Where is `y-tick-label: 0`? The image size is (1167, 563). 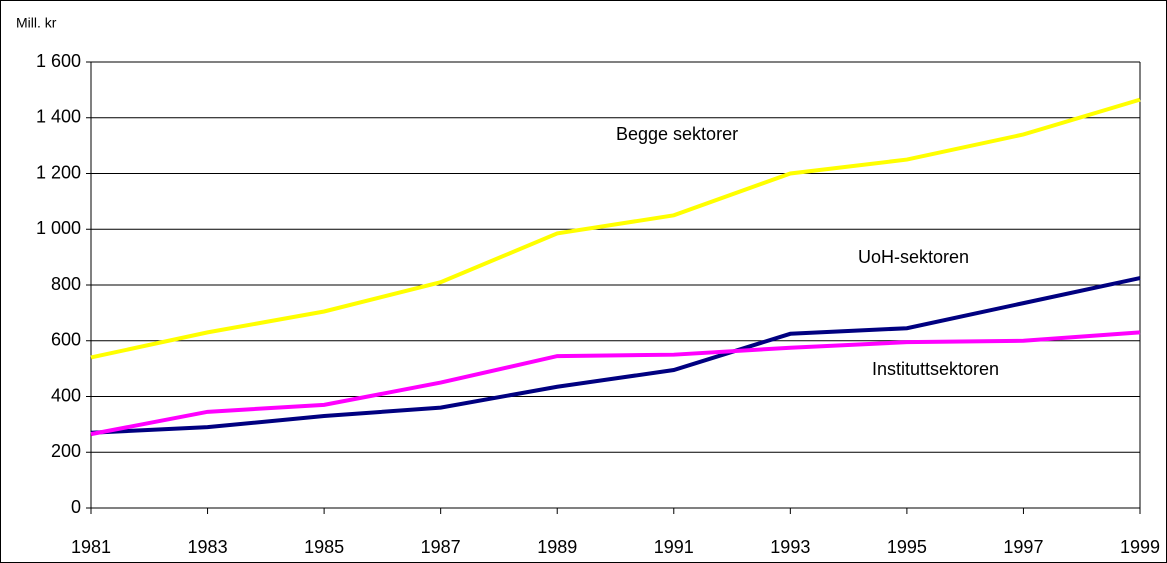
y-tick-label: 0 is located at coordinates (76, 507).